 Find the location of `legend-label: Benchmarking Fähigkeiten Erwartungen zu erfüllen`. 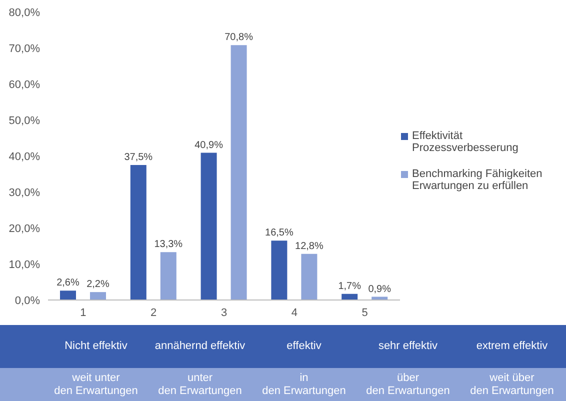

legend-label: Benchmarking Fähigkeiten Erwartungen zu erfüllen is located at coordinates (478, 180).